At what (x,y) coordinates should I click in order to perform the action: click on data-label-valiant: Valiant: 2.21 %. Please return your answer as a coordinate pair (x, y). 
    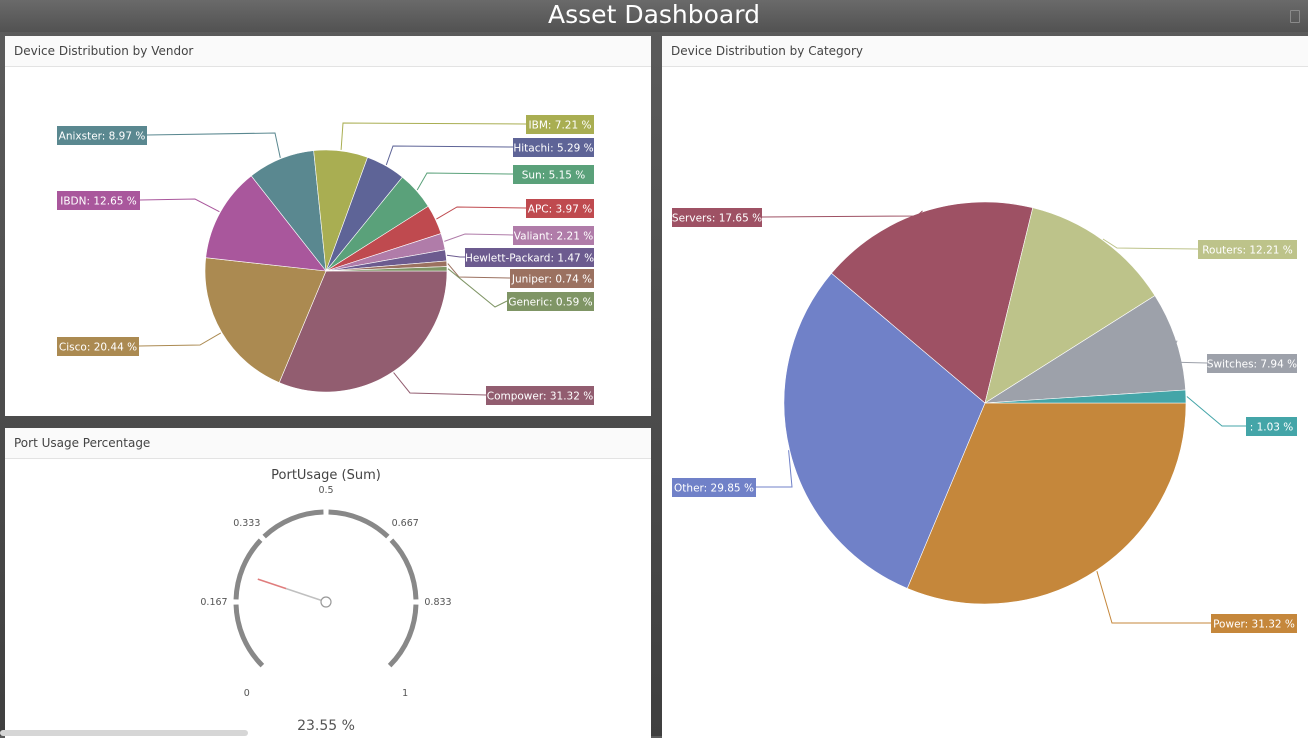
    Looking at the image, I should click on (553, 237).